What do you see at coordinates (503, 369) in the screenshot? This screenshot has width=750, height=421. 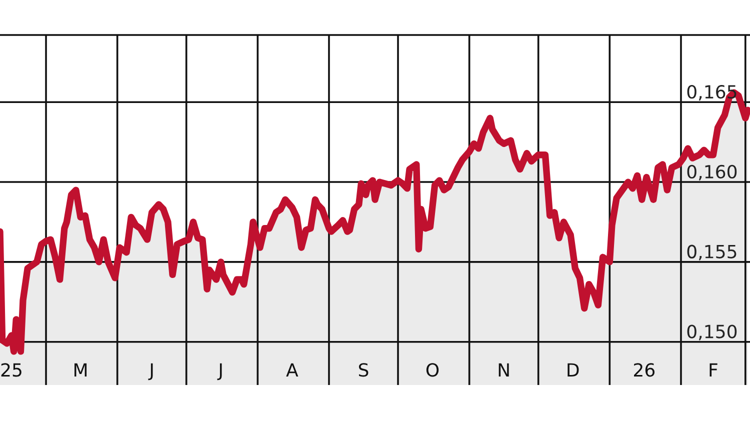 I see `x-tick-label: N` at bounding box center [503, 369].